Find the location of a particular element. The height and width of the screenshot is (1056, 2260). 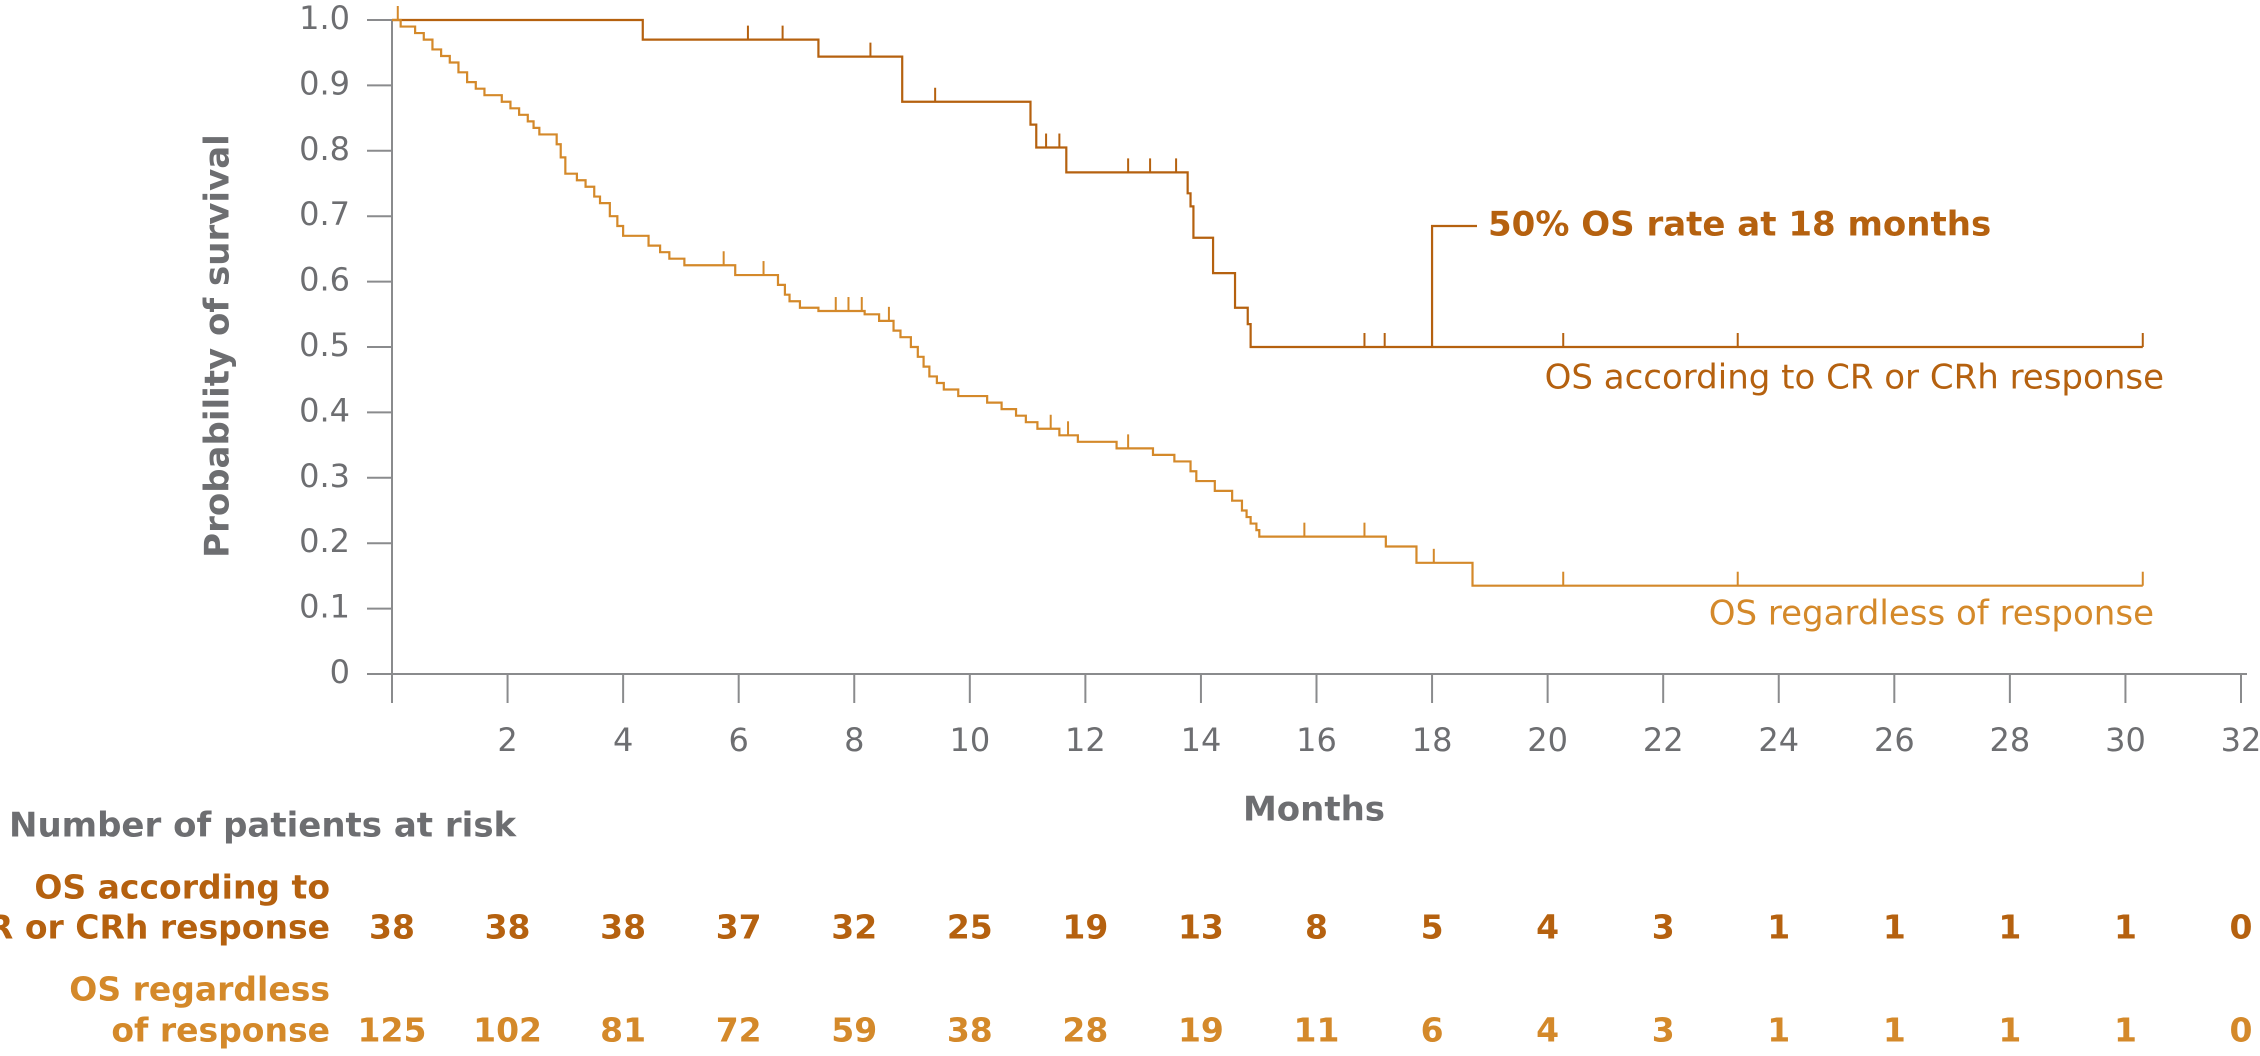

x-tick-label: 32 is located at coordinates (2240, 740).